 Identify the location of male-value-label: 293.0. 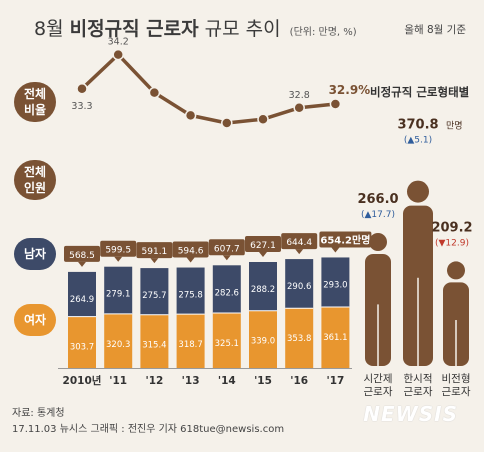
(335, 285).